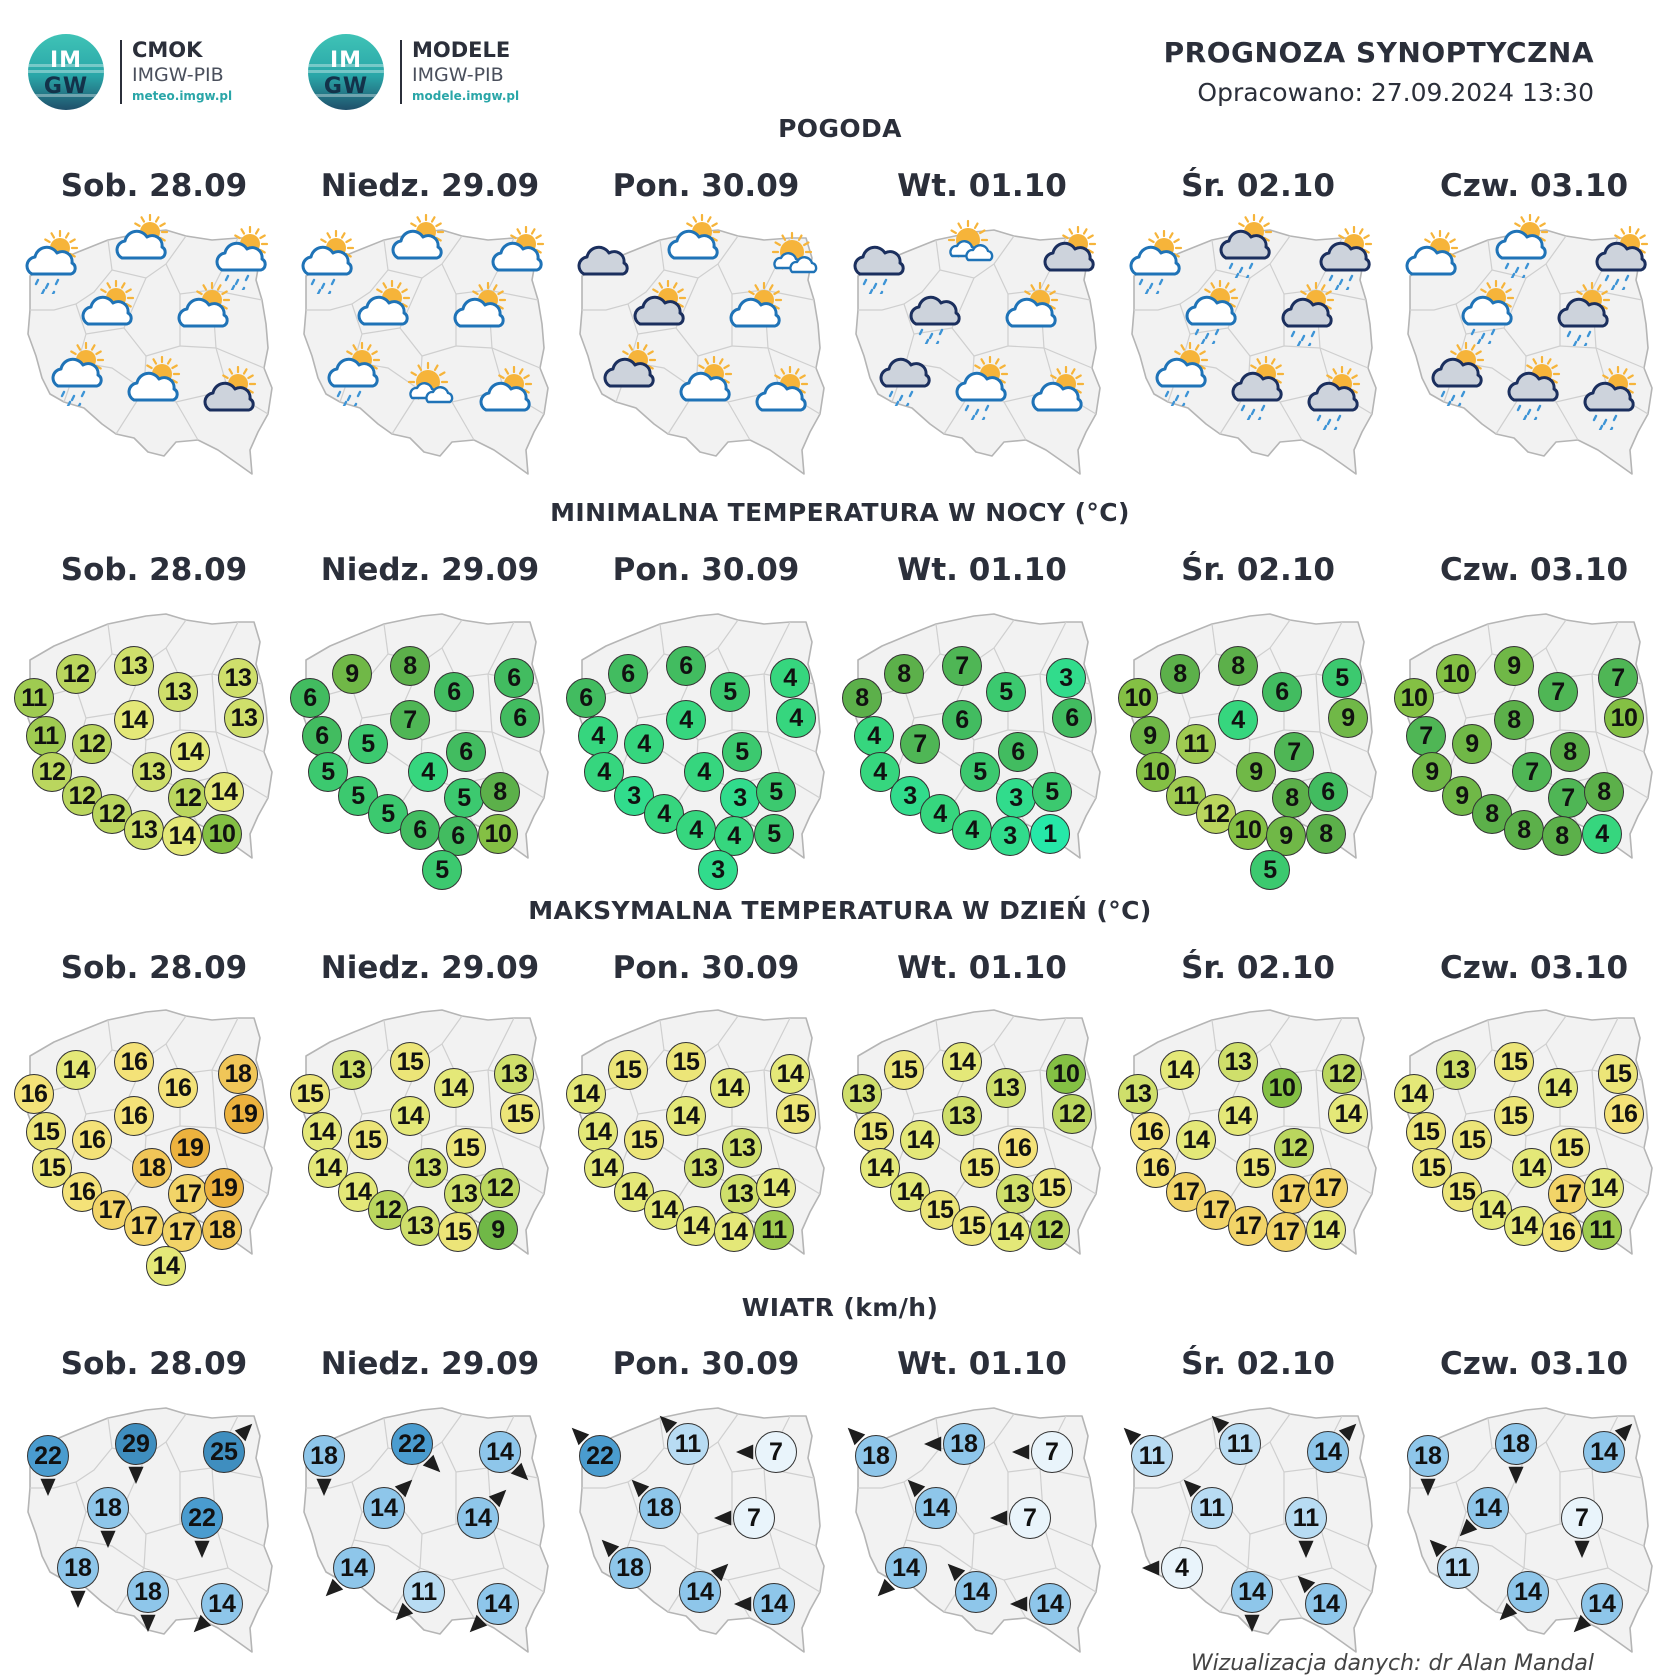 The image size is (1680, 1680). Describe the element at coordinates (429, 1138) in the screenshot. I see `max-temp-map-panel: 15 13 15 14 13 15 14 14 15 15 14 13 14 13 12 12 13 15 9` at that location.